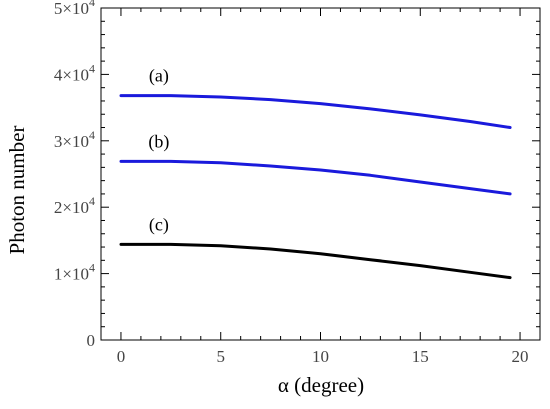 The width and height of the screenshot is (550, 409). What do you see at coordinates (17, 190) in the screenshot?
I see `y-axis-title: Photon number` at bounding box center [17, 190].